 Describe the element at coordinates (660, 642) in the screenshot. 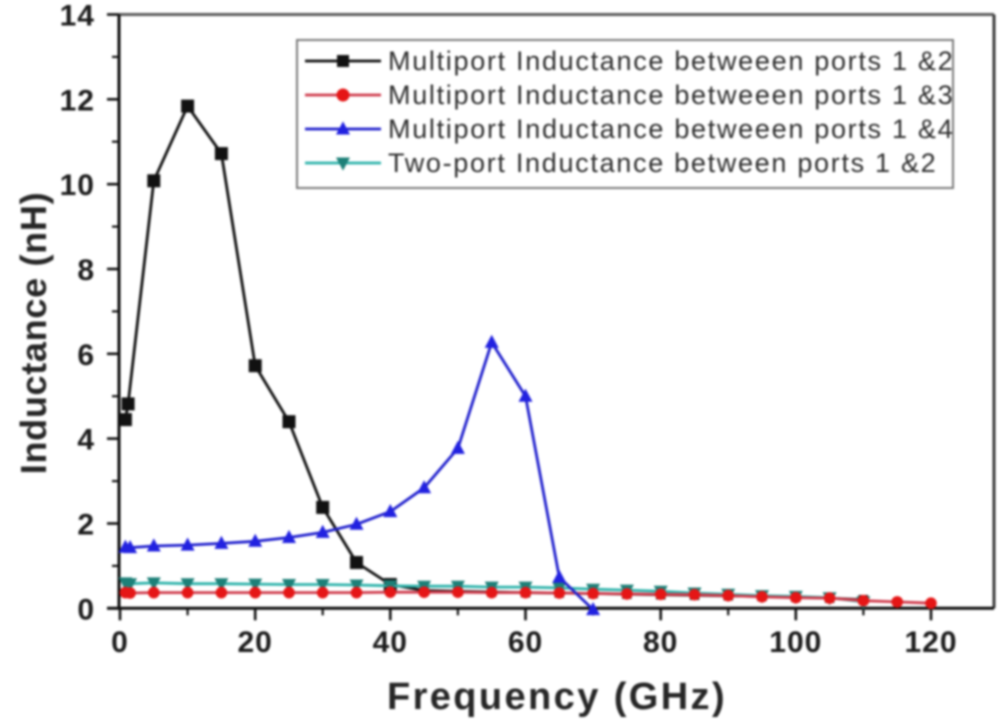

I see `svg-text: 80` at that location.